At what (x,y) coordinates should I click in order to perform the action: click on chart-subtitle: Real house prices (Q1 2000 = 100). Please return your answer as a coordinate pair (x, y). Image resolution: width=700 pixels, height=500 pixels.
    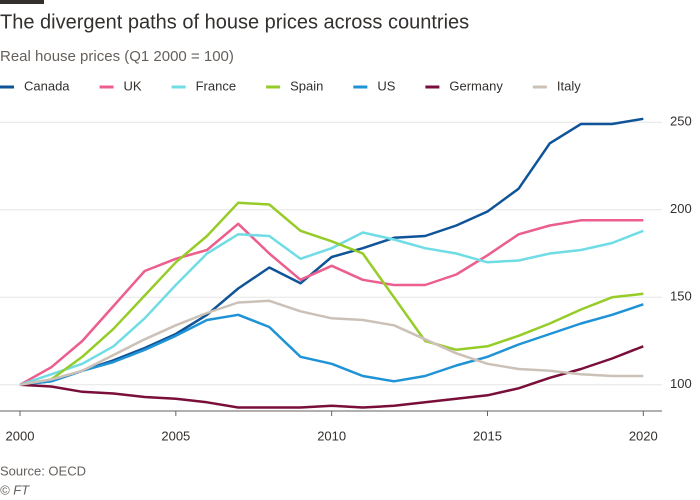
    Looking at the image, I should click on (117, 56).